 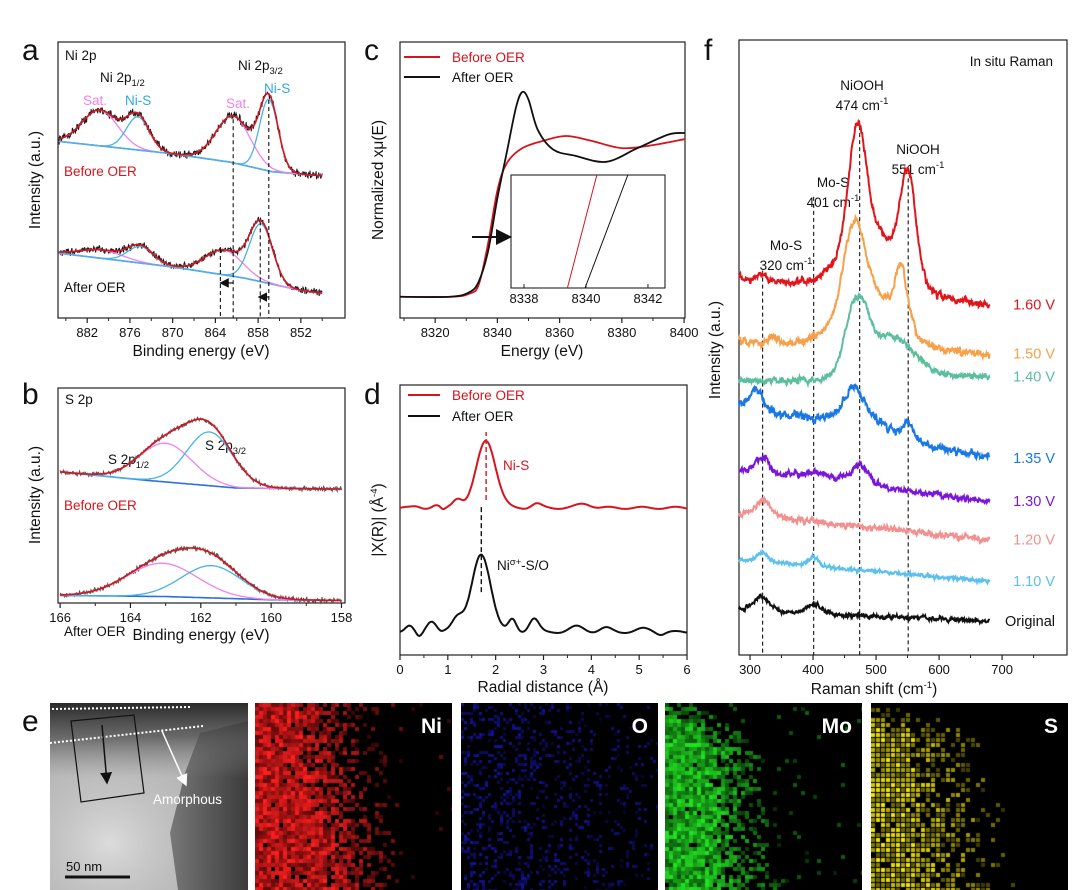 I want to click on potential-label: 1.35 V, so click(x=1034, y=459).